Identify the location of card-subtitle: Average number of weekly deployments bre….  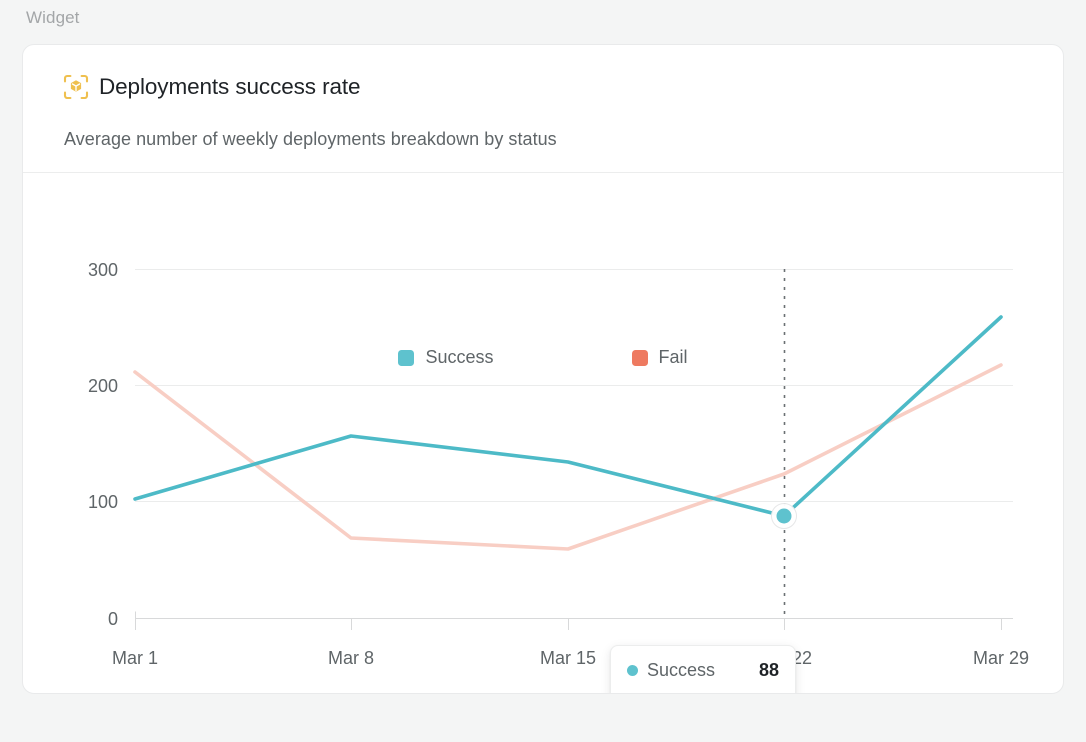
(310, 139).